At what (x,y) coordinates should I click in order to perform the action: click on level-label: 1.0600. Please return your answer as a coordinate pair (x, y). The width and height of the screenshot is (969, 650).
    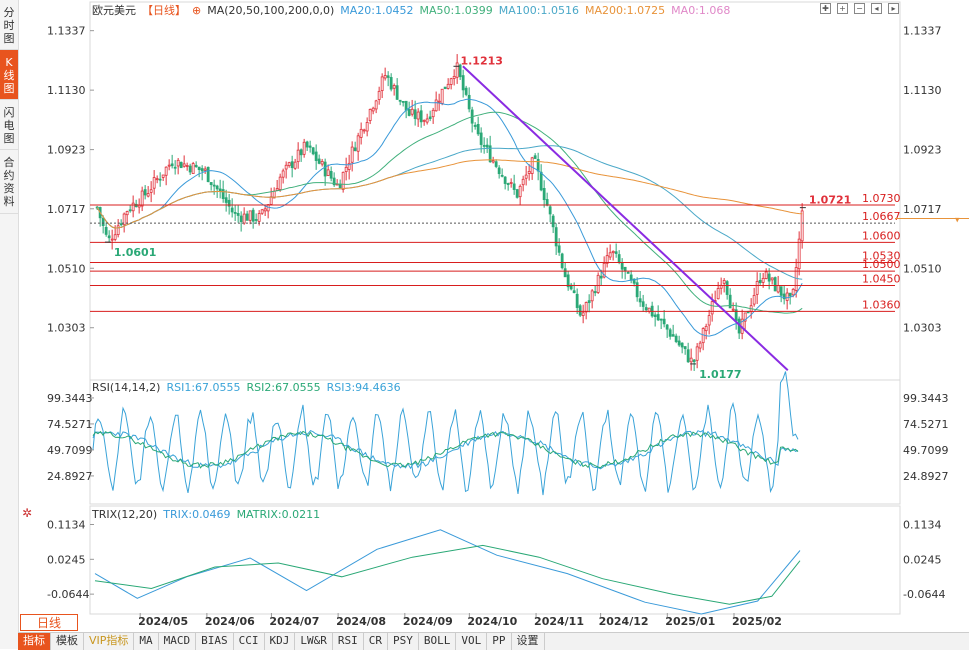
    Looking at the image, I should click on (881, 235).